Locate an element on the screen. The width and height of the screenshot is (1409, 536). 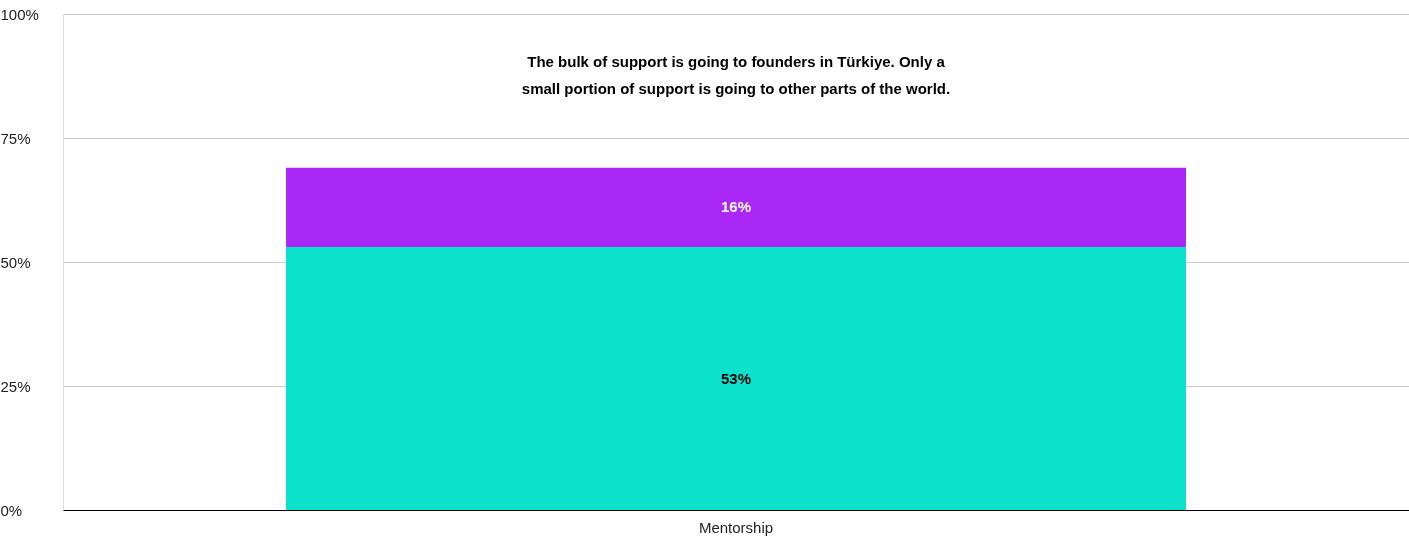
data-label: 16% is located at coordinates (736, 207).